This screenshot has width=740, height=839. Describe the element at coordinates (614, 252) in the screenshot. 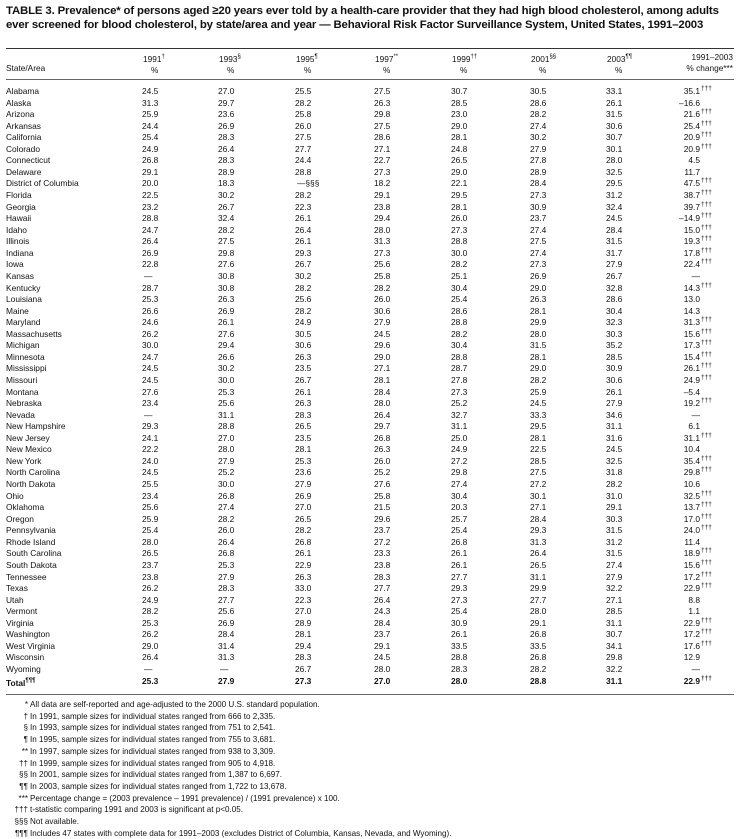

I see `value-2003: 31.7` at that location.